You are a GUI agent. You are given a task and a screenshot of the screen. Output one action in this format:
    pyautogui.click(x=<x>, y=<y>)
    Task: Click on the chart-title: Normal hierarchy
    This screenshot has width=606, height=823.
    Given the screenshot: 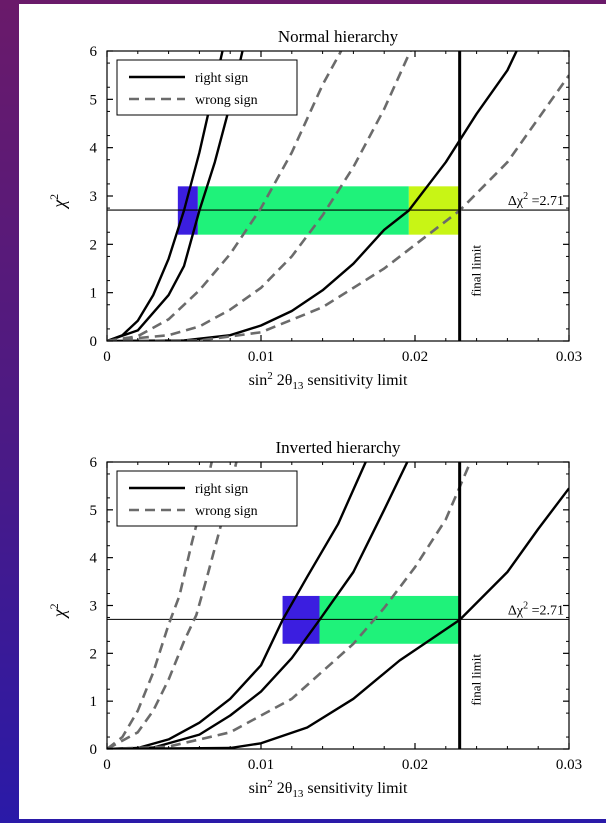 What is the action you would take?
    pyautogui.click(x=338, y=36)
    